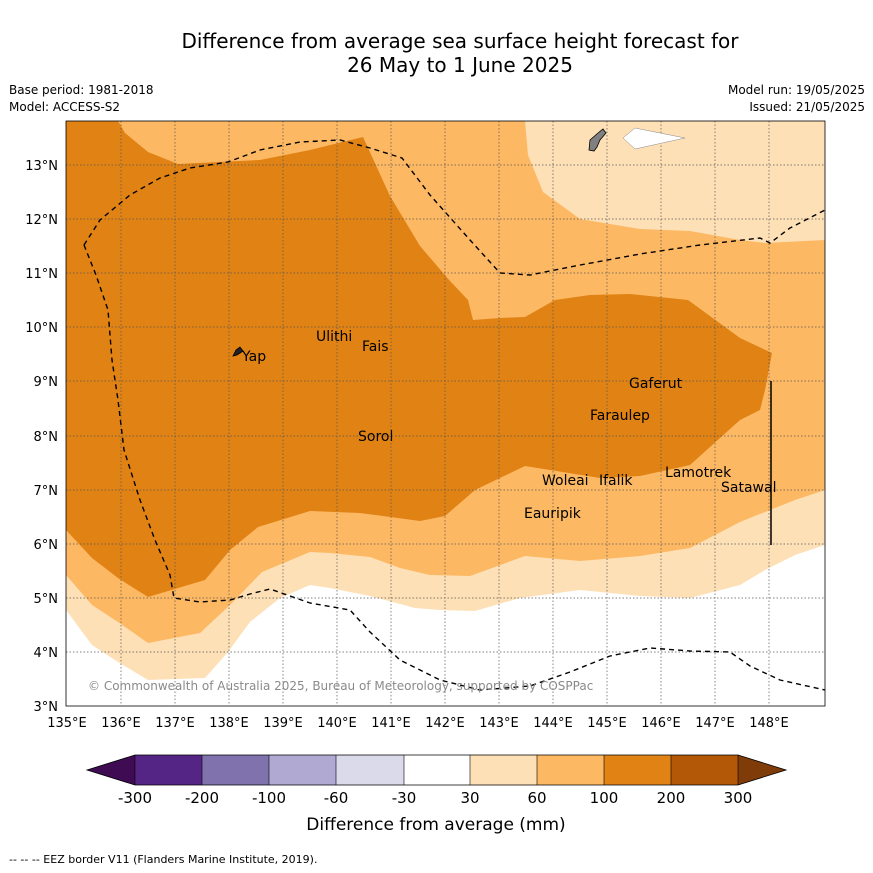  Describe the element at coordinates (661, 723) in the screenshot. I see `lon-tick: 146°E` at that location.